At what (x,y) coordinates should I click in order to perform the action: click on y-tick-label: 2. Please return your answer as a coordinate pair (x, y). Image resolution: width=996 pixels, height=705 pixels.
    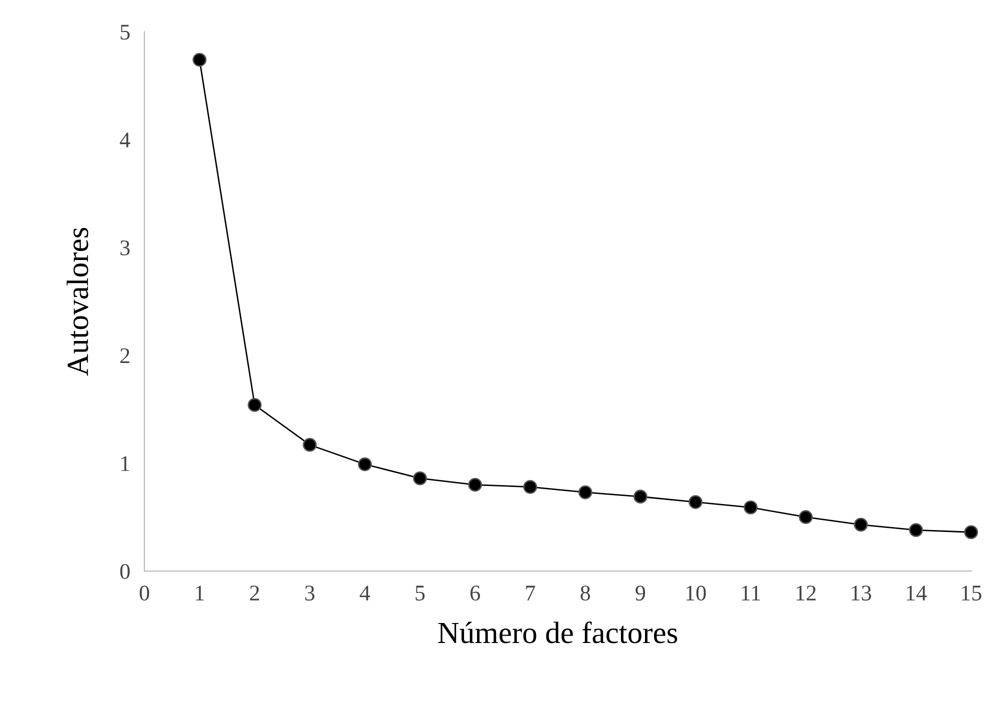
    Looking at the image, I should click on (125, 356).